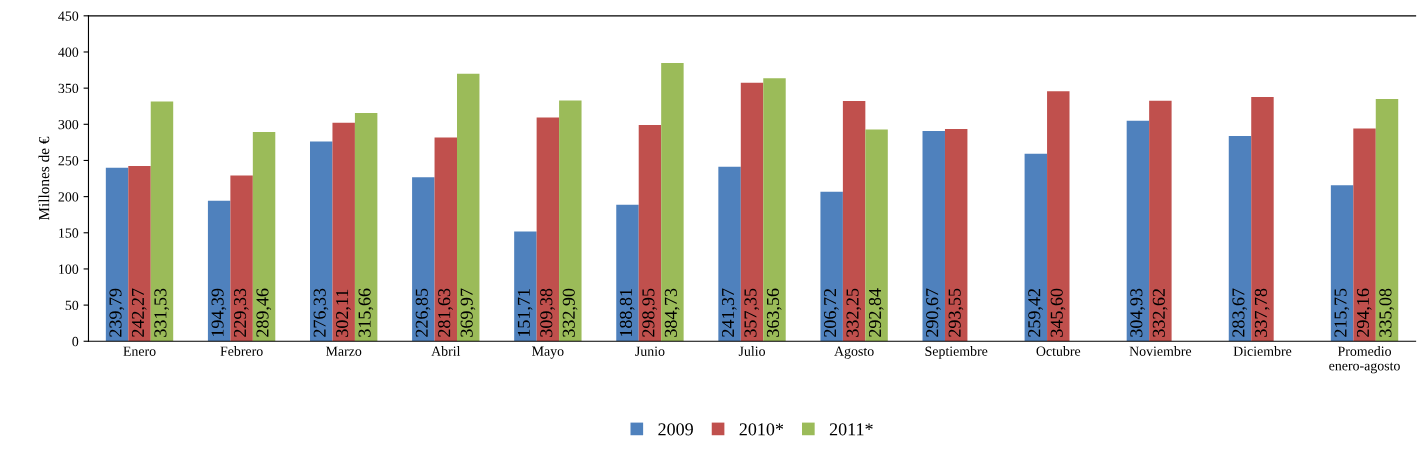 Image resolution: width=1427 pixels, height=452 pixels. I want to click on y-axis-title: Millones de €, so click(44, 178).